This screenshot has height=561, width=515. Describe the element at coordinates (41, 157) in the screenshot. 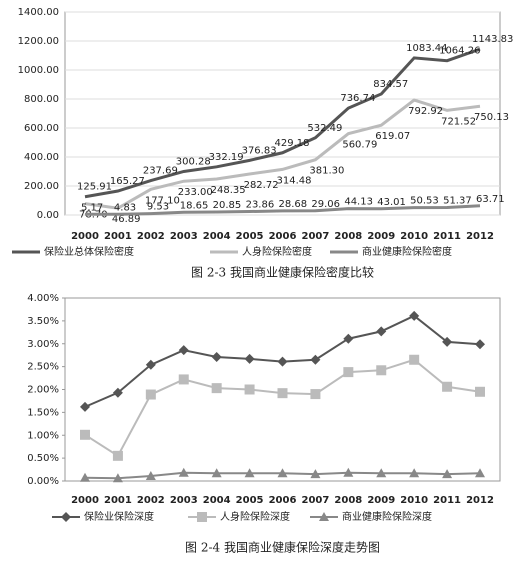

I see `y-tick-label: 400.00` at that location.